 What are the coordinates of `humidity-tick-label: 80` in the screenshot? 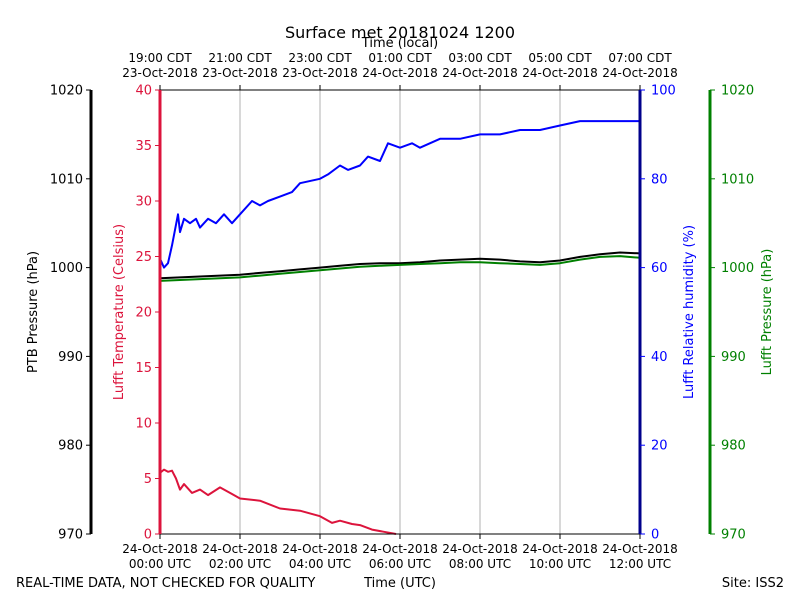 It's located at (659, 179).